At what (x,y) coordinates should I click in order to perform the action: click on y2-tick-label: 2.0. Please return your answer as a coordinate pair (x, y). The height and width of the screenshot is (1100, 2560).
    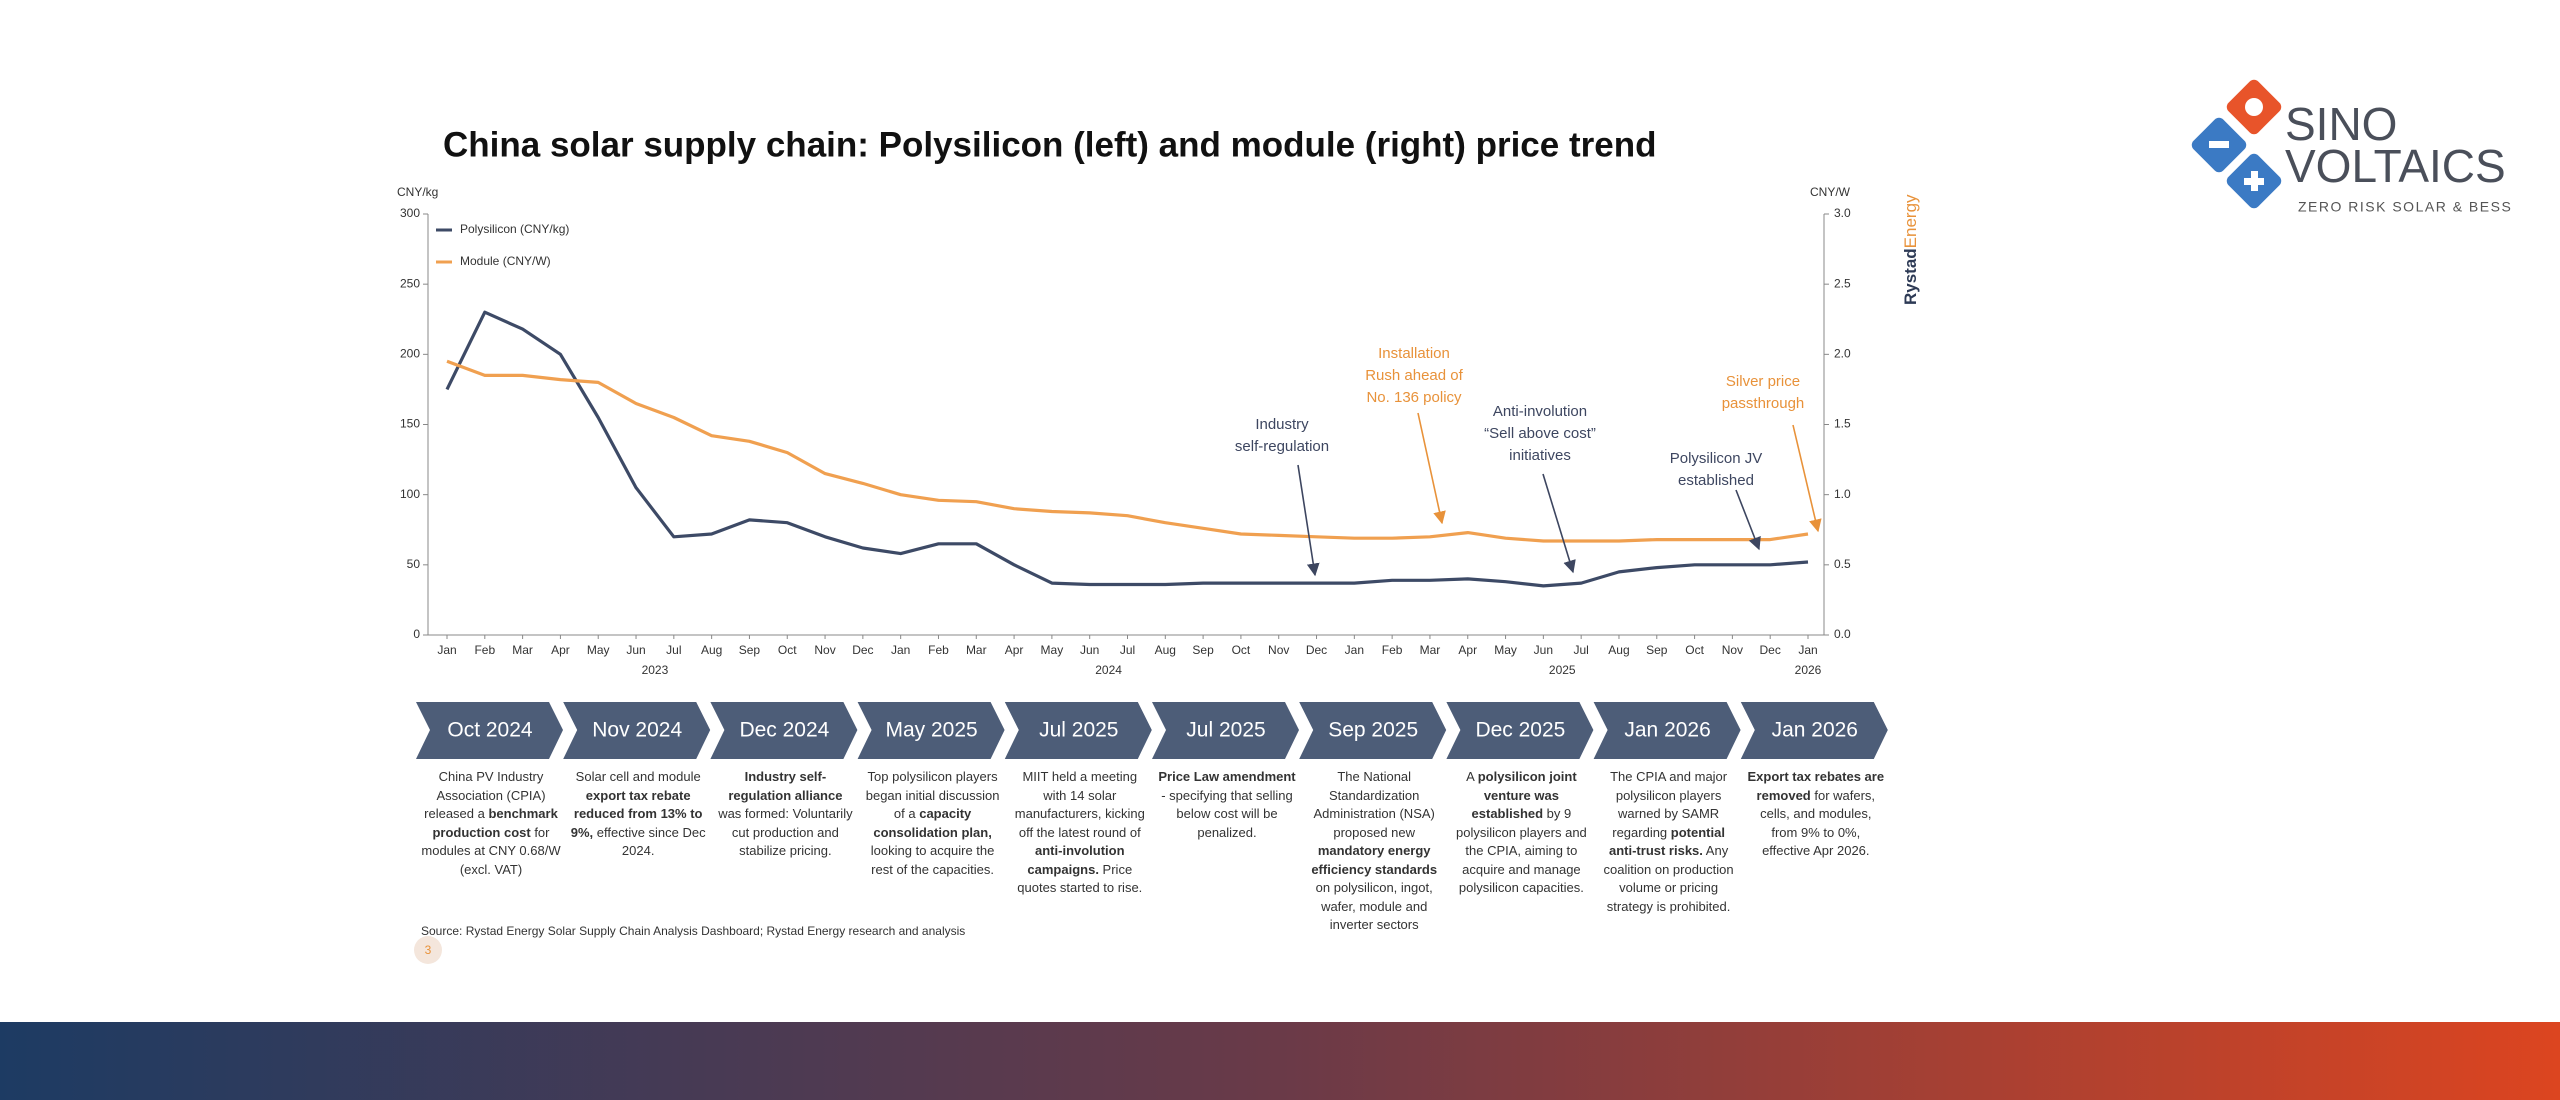
    Looking at the image, I should click on (1842, 354).